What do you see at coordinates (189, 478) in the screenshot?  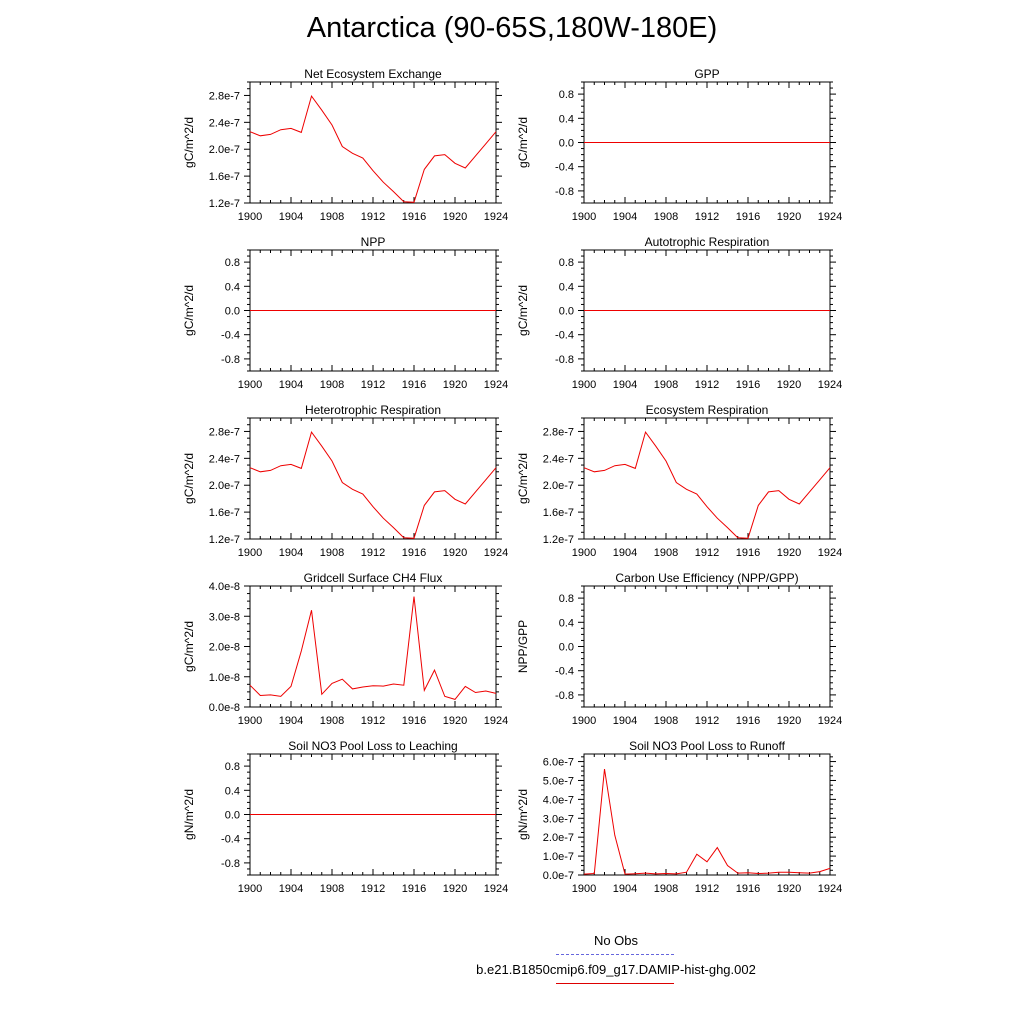 I see `y-axis-label-heterotrophic-respiration: gC/m^2/d` at bounding box center [189, 478].